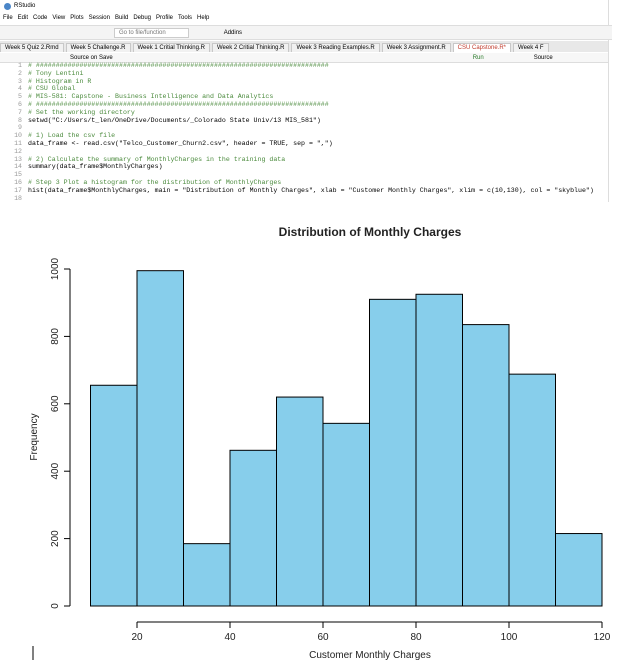 This screenshot has width=624, height=666. What do you see at coordinates (531, 47) in the screenshot?
I see `editor-tab: Week 4 F` at bounding box center [531, 47].